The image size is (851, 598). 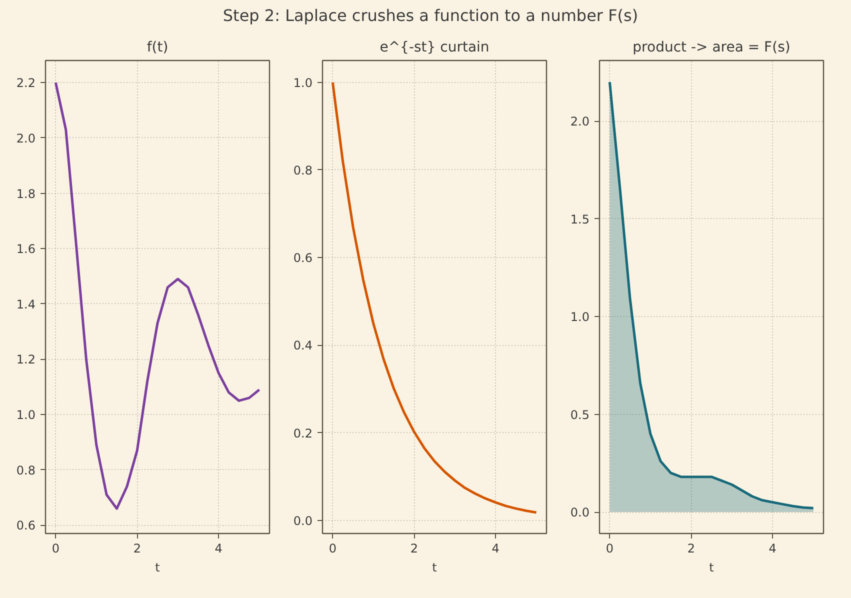 I want to click on y-tick-label: 1.5, so click(x=580, y=219).